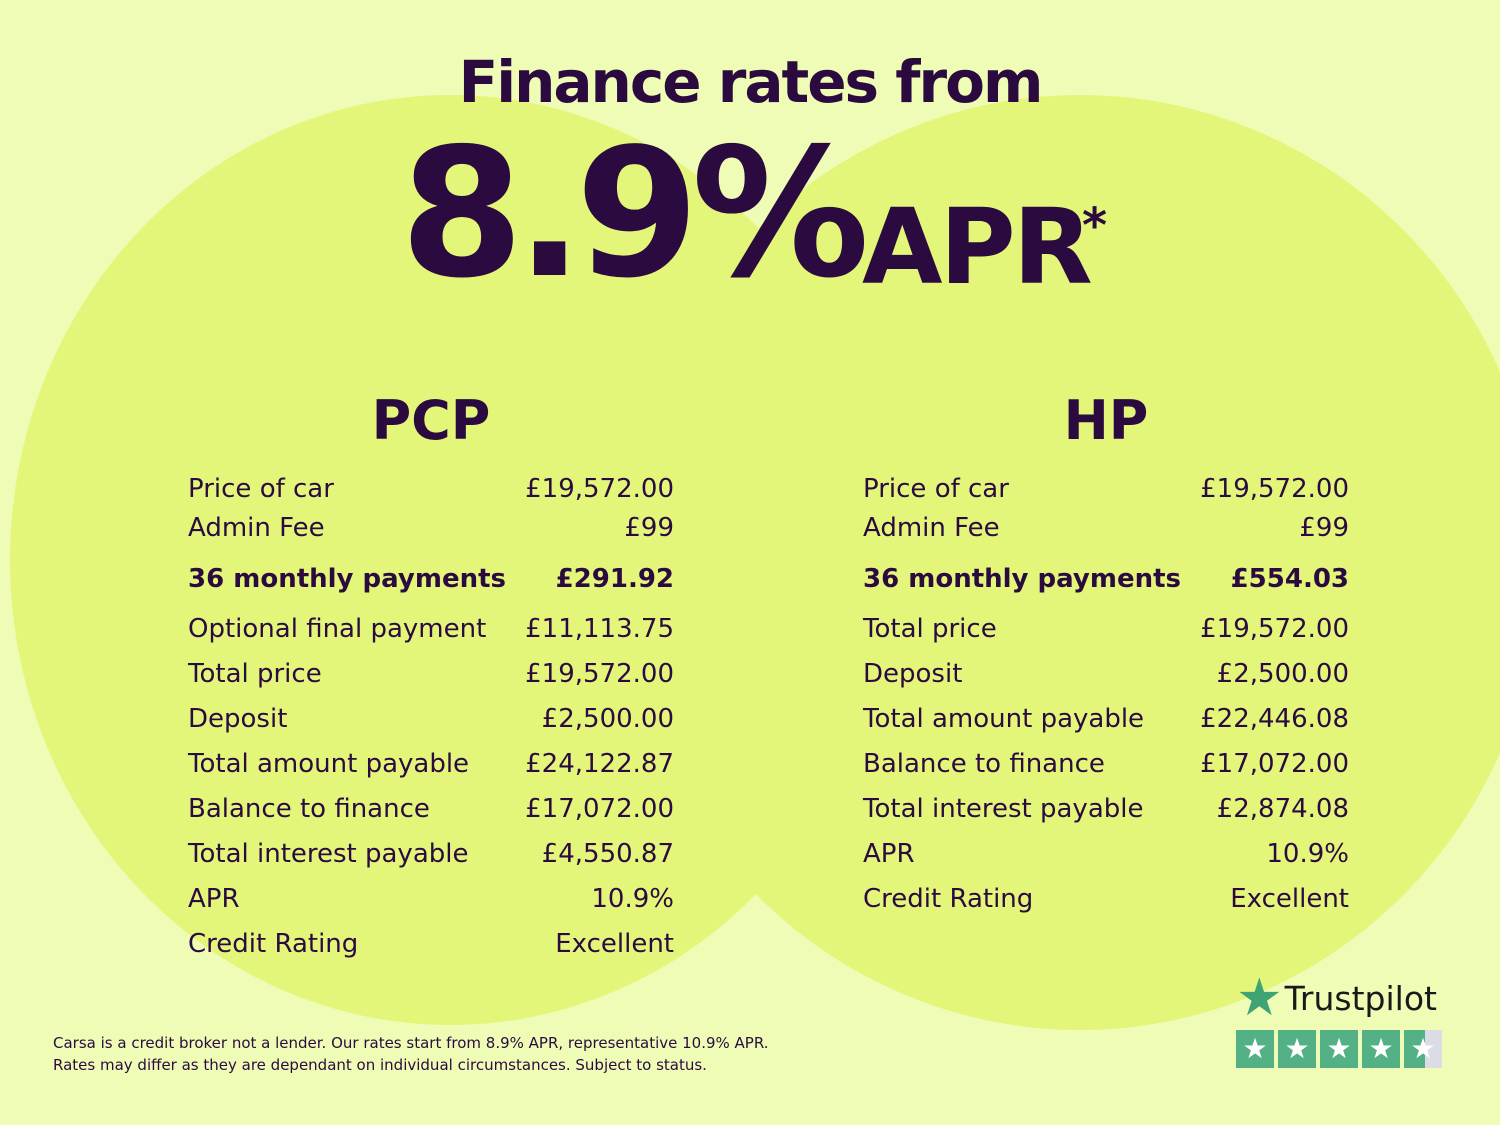 The height and width of the screenshot is (1125, 1500). I want to click on row-label: Optional final payment, so click(337, 629).